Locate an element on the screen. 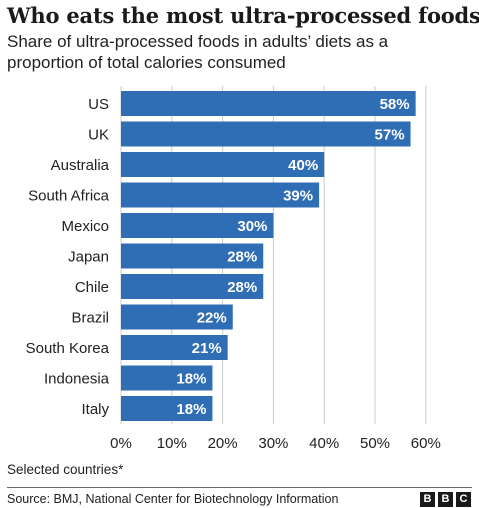 This screenshot has height=508, width=479. bbc-logo-letter: C is located at coordinates (463, 499).